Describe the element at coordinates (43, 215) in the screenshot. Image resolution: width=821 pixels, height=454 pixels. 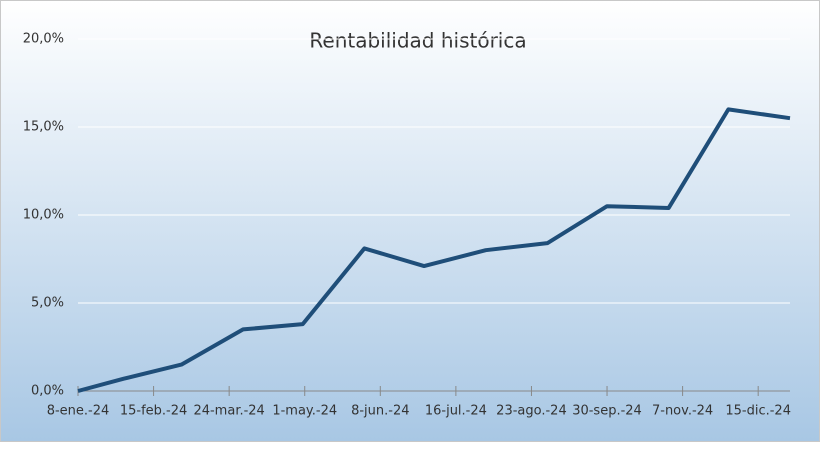
I see `y-tick-label: 10,0%` at that location.